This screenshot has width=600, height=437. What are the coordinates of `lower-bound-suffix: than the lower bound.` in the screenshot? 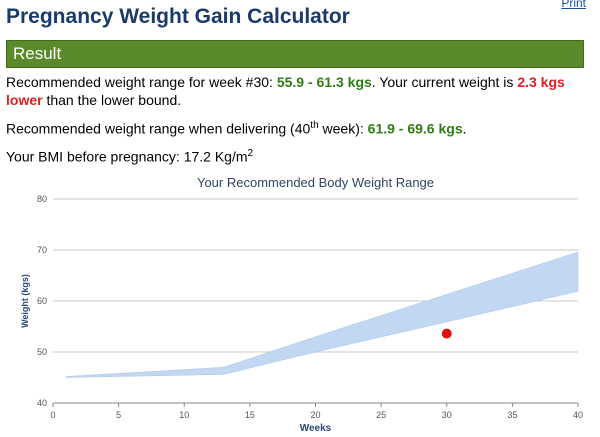 It's located at (114, 100).